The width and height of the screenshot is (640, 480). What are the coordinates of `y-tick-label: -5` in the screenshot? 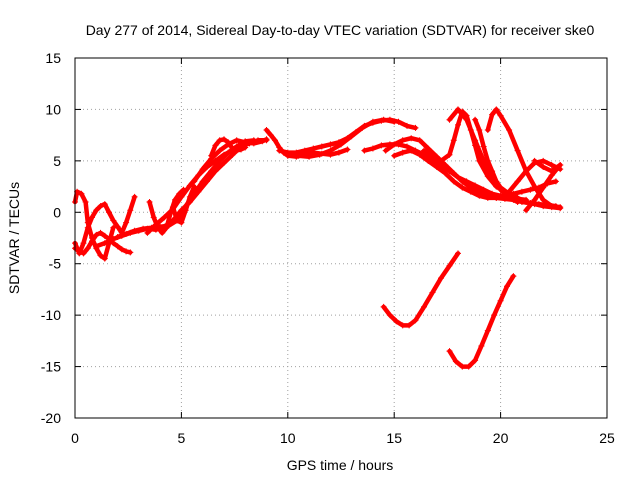 It's located at (55, 264).